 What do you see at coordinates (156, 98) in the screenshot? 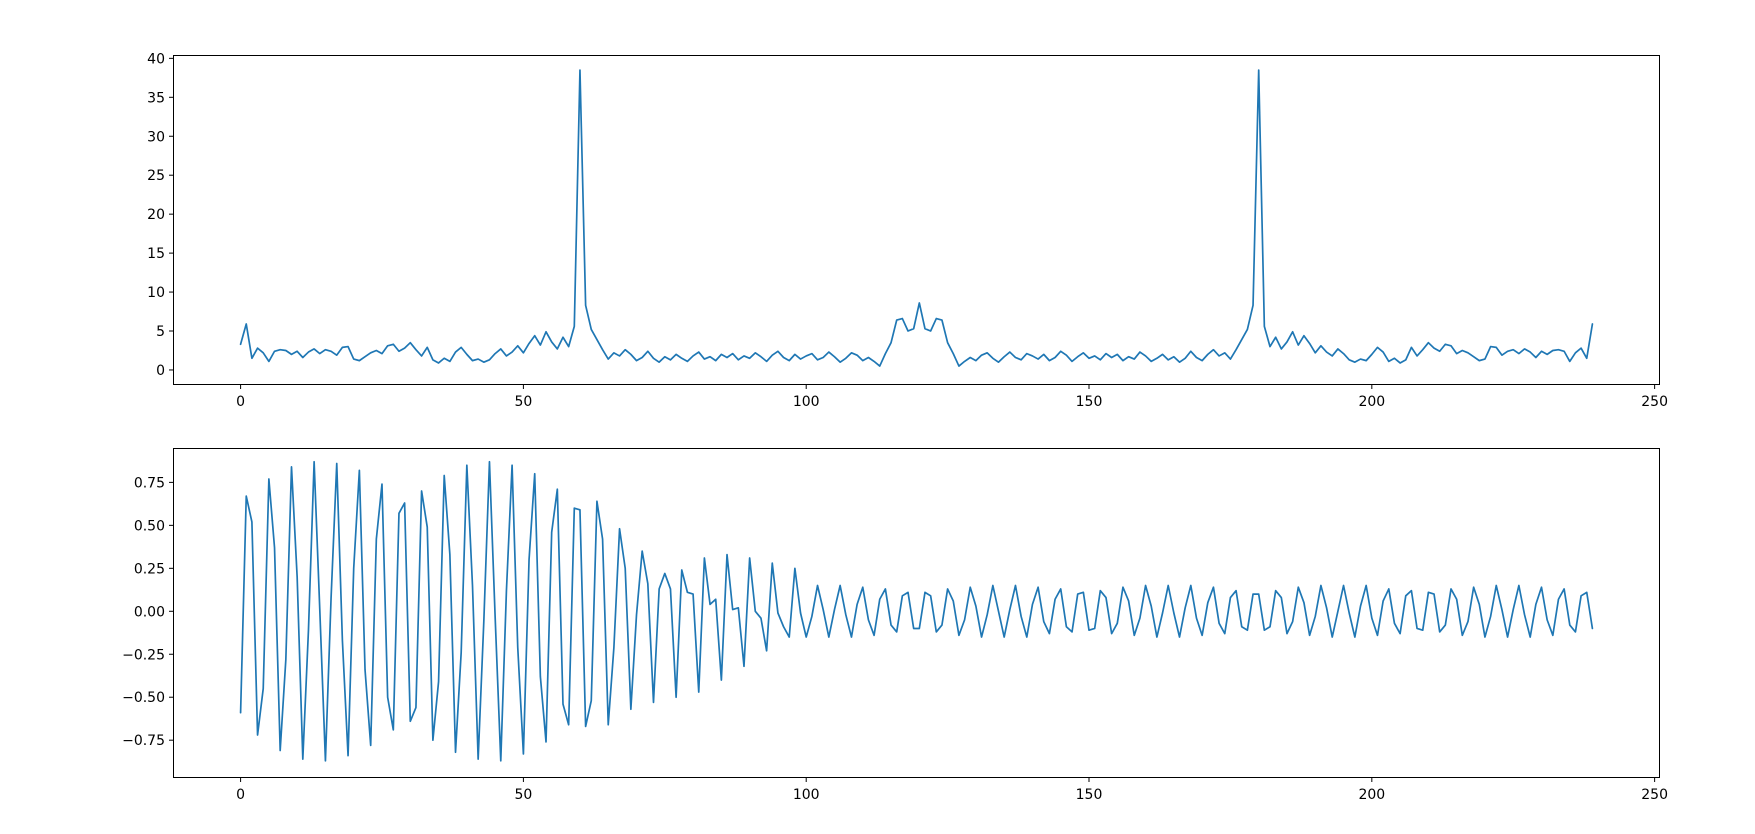
I see `y-tick-label: 35` at bounding box center [156, 98].